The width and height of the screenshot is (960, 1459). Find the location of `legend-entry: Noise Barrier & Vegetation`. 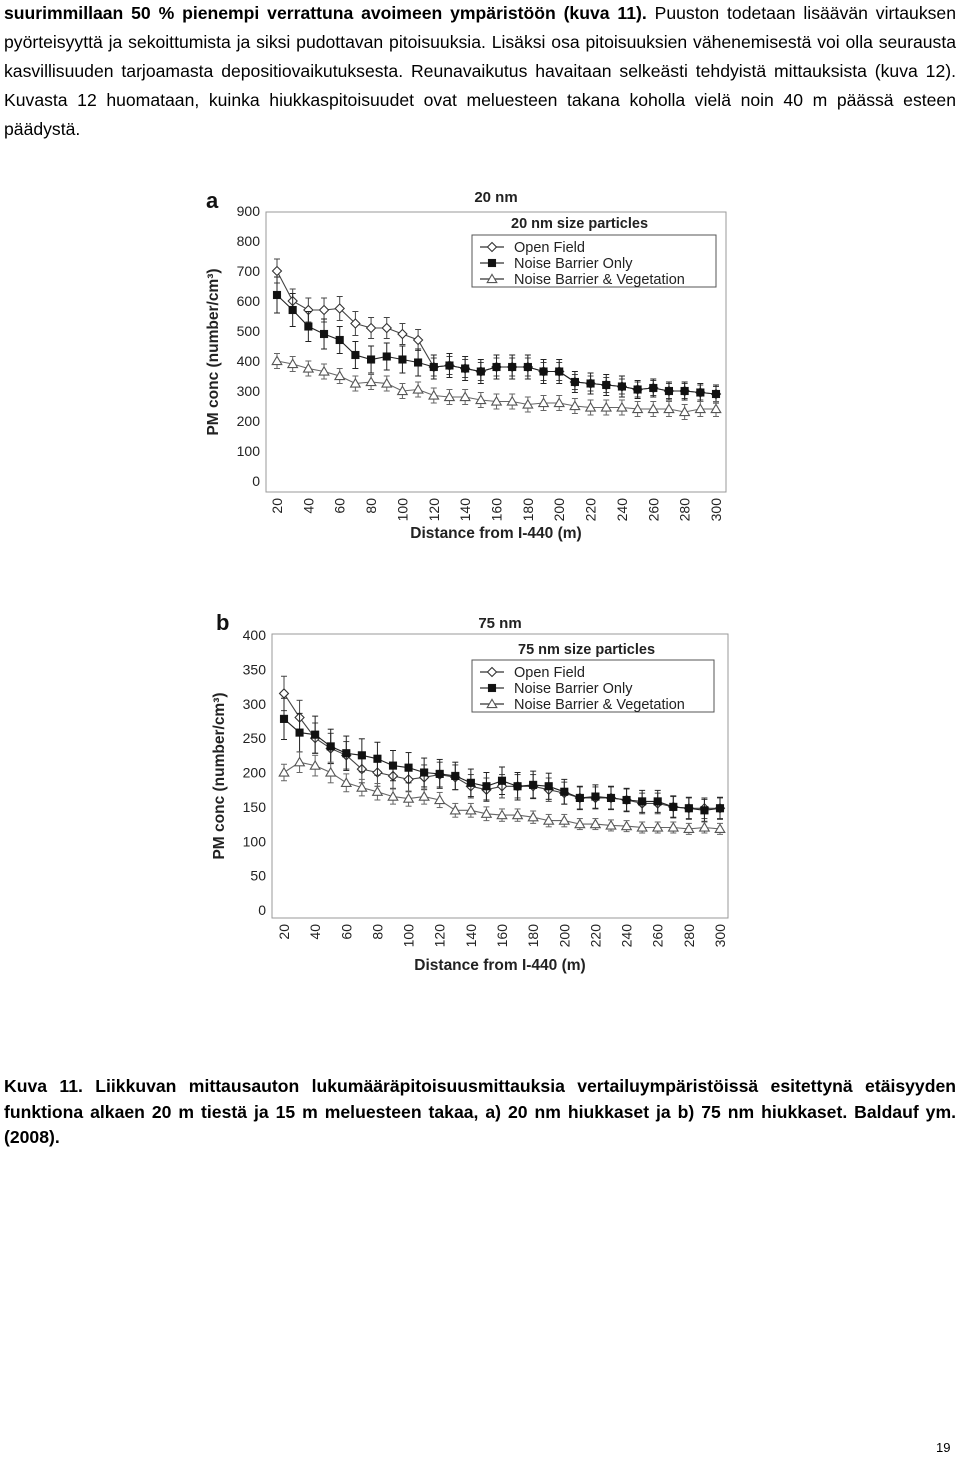

legend-entry: Noise Barrier & Vegetation is located at coordinates (599, 280).